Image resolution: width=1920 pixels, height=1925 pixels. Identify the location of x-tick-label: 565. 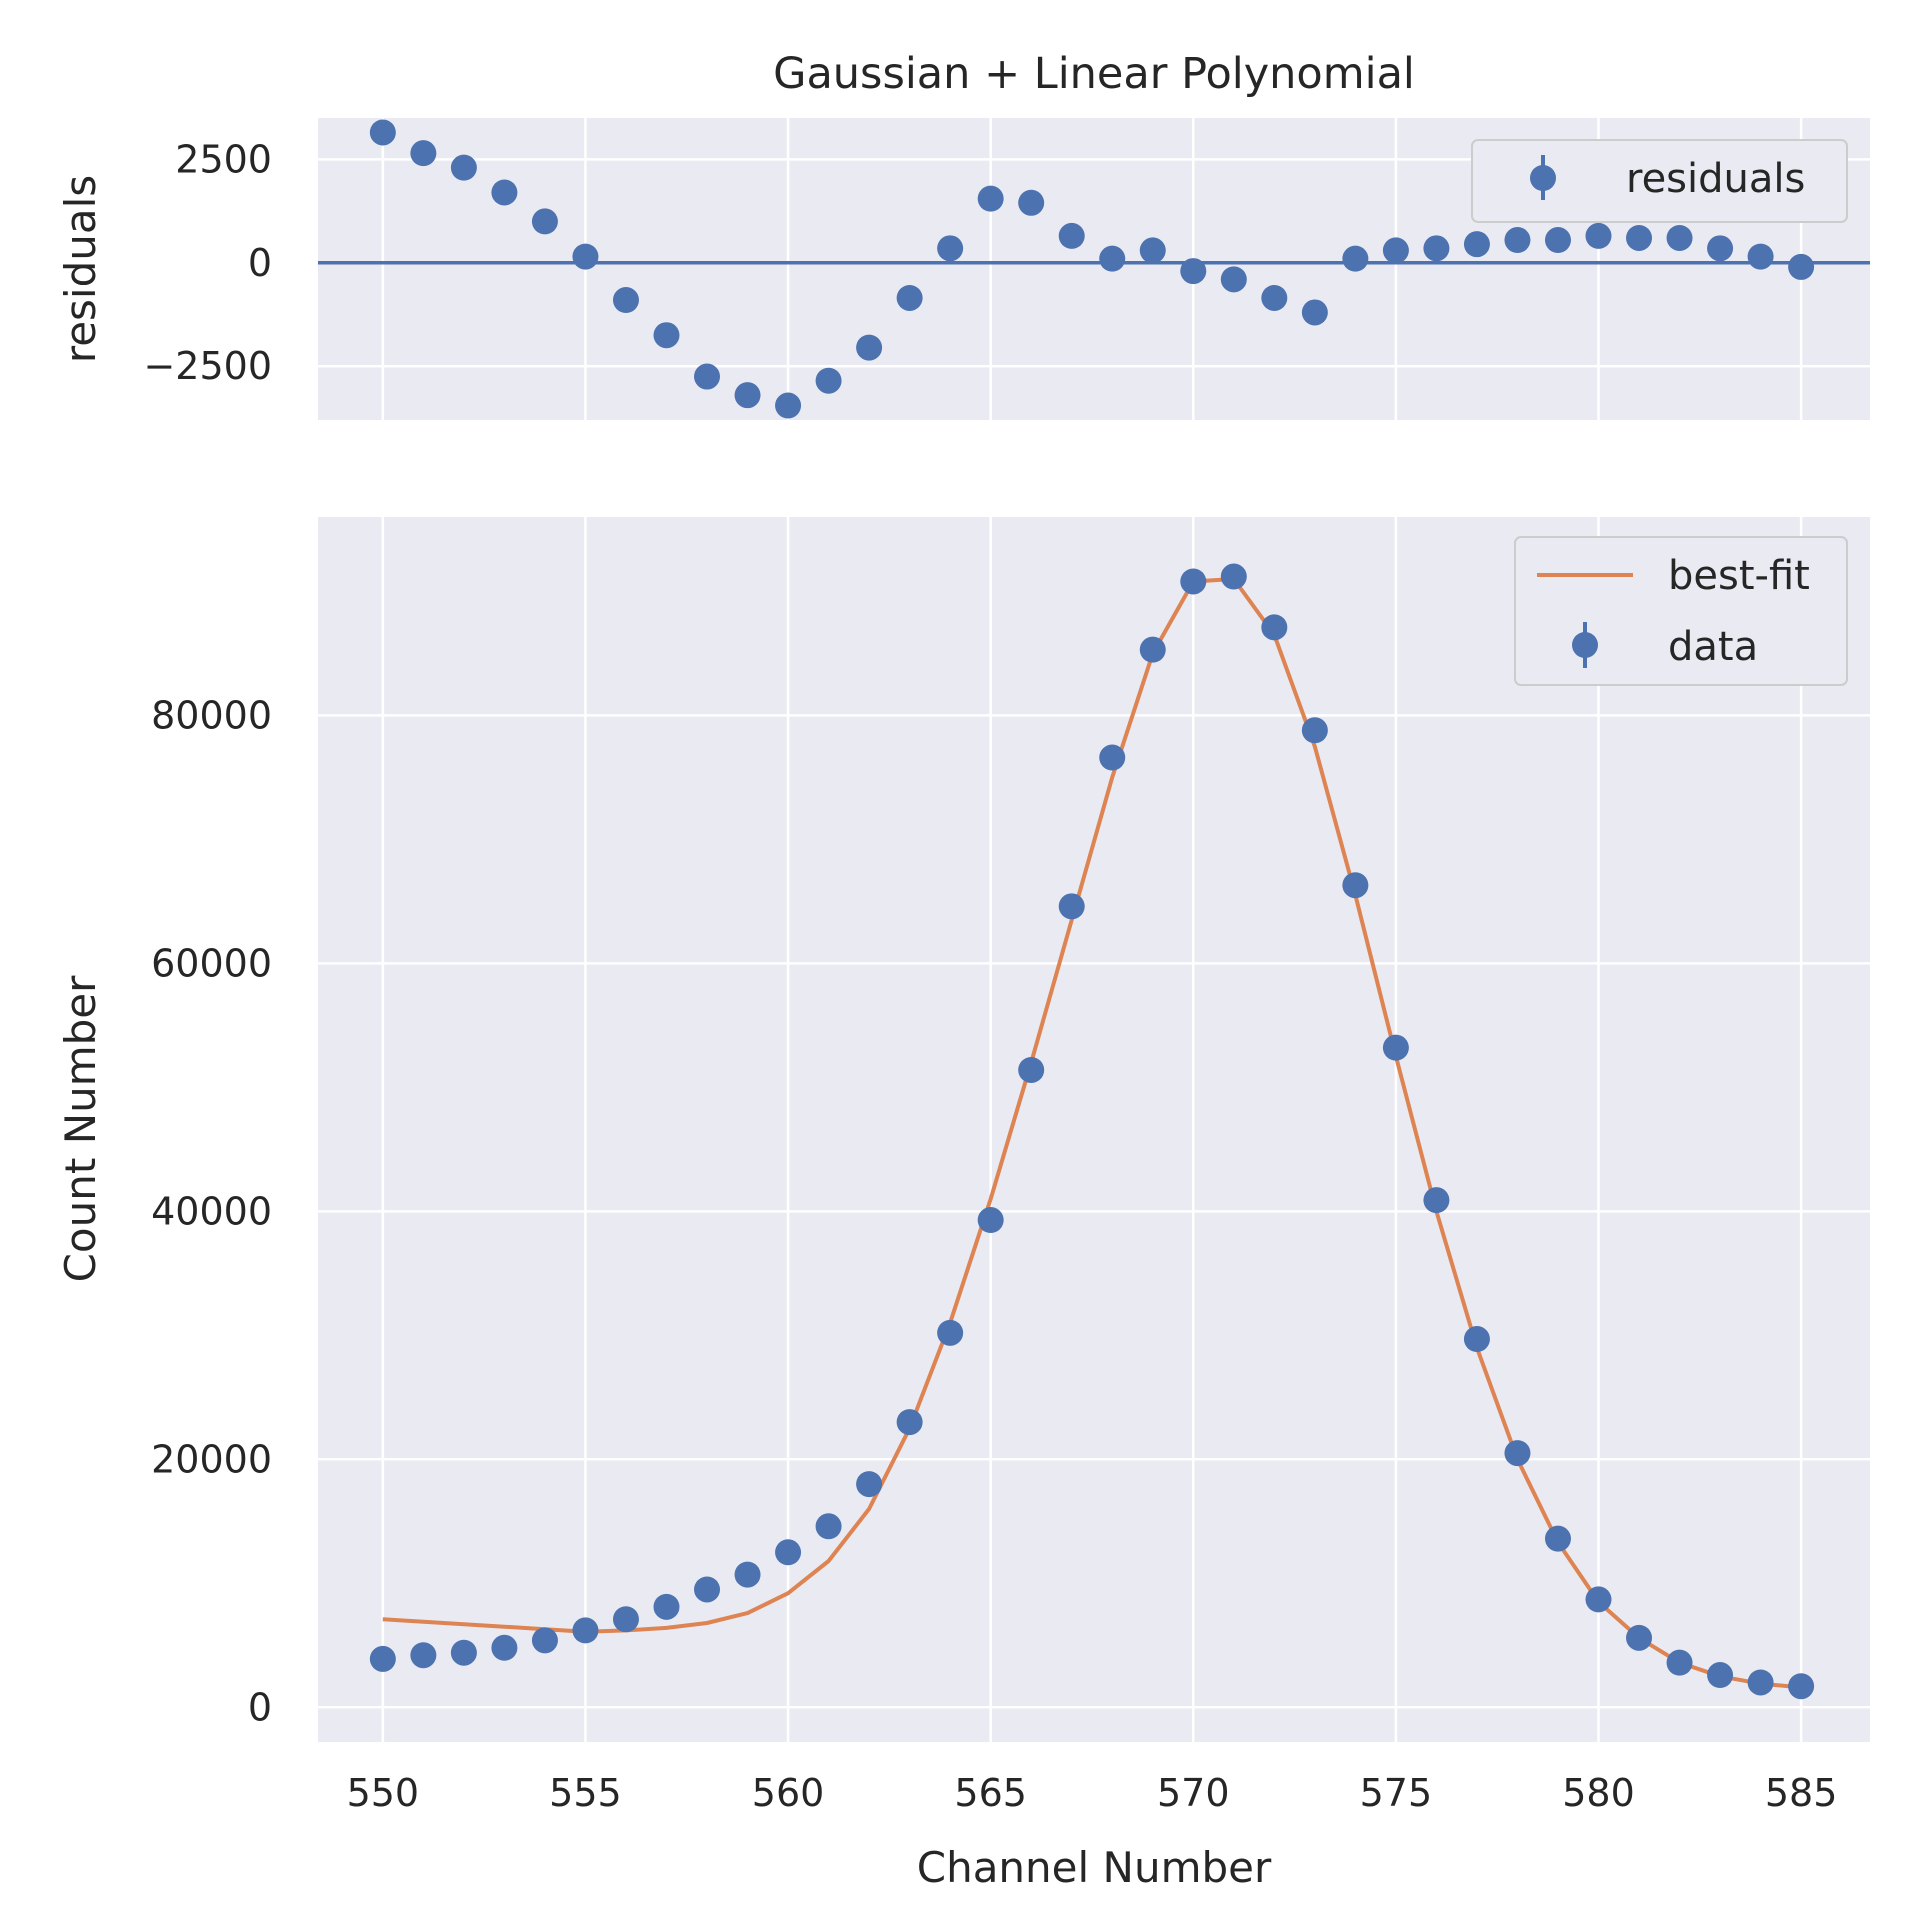
(990, 1793).